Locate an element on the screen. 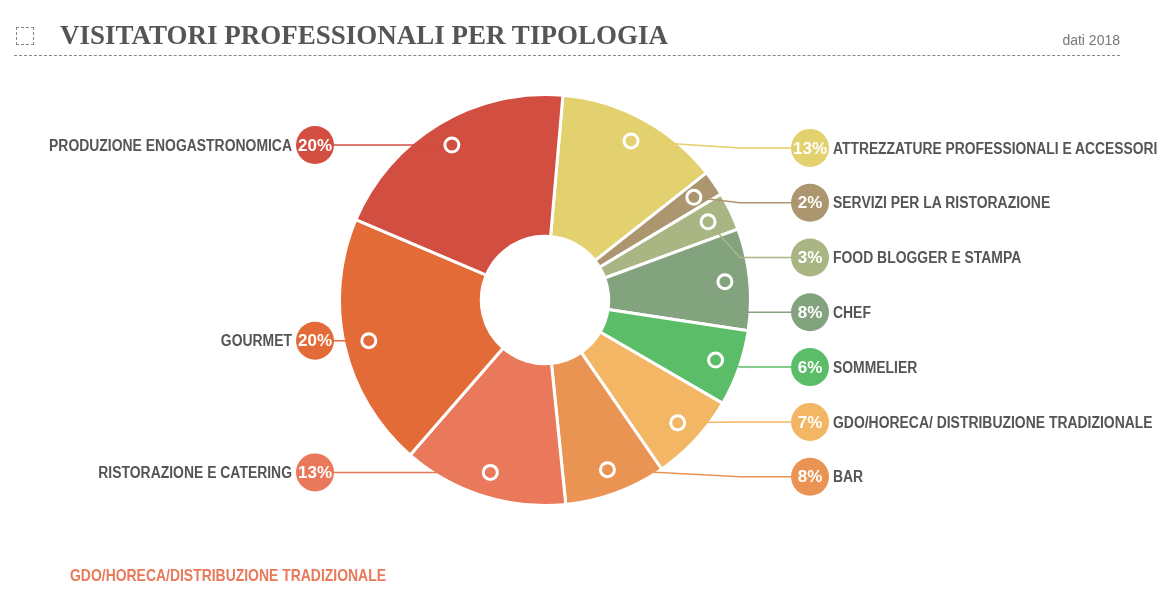 The image size is (1166, 614). data-label: 3% is located at coordinates (810, 258).